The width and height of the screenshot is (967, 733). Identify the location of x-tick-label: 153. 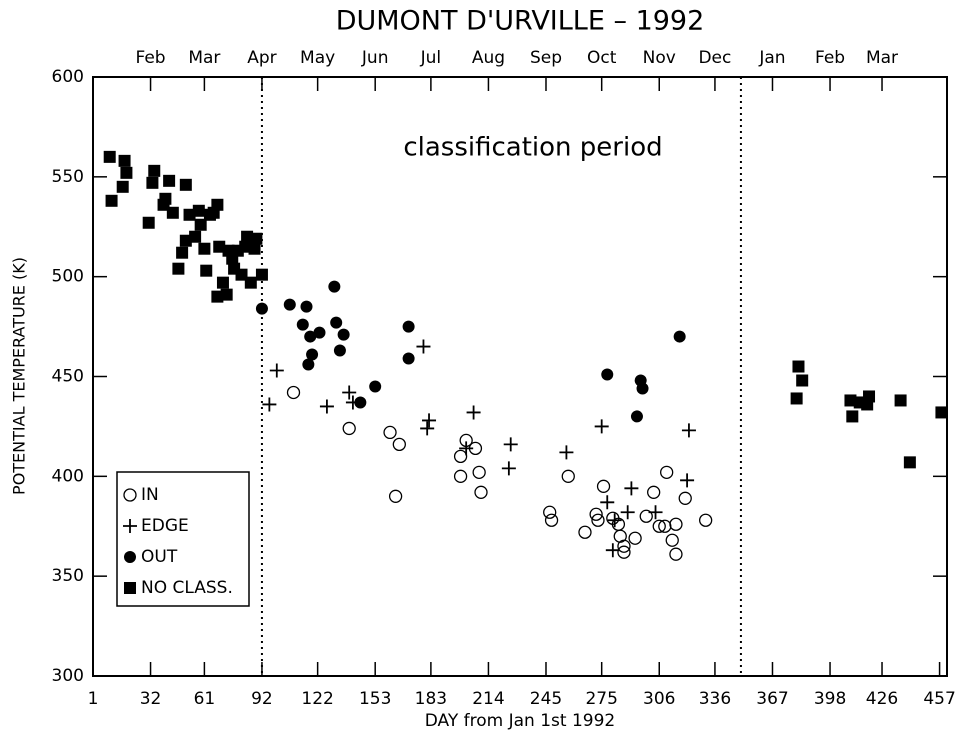
(375, 699).